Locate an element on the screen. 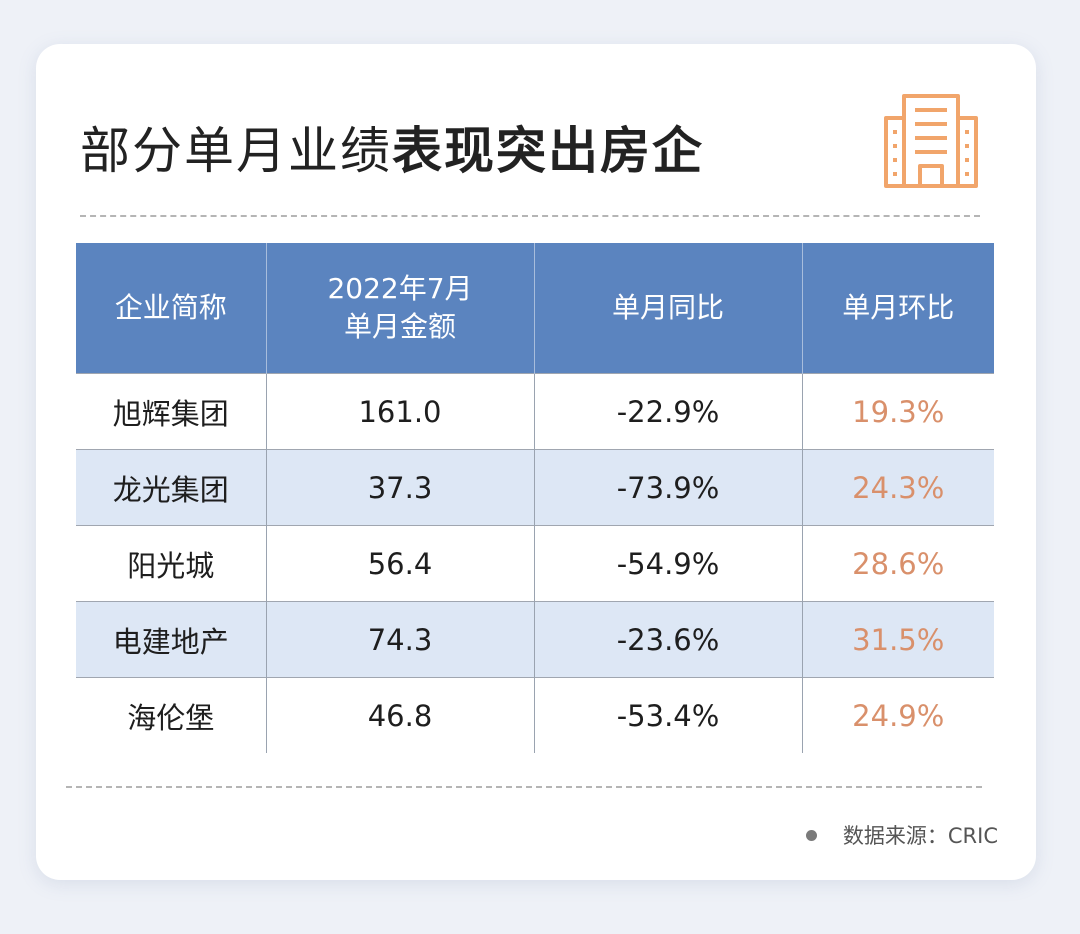  cell-company: 龙光集团 is located at coordinates (171, 487).